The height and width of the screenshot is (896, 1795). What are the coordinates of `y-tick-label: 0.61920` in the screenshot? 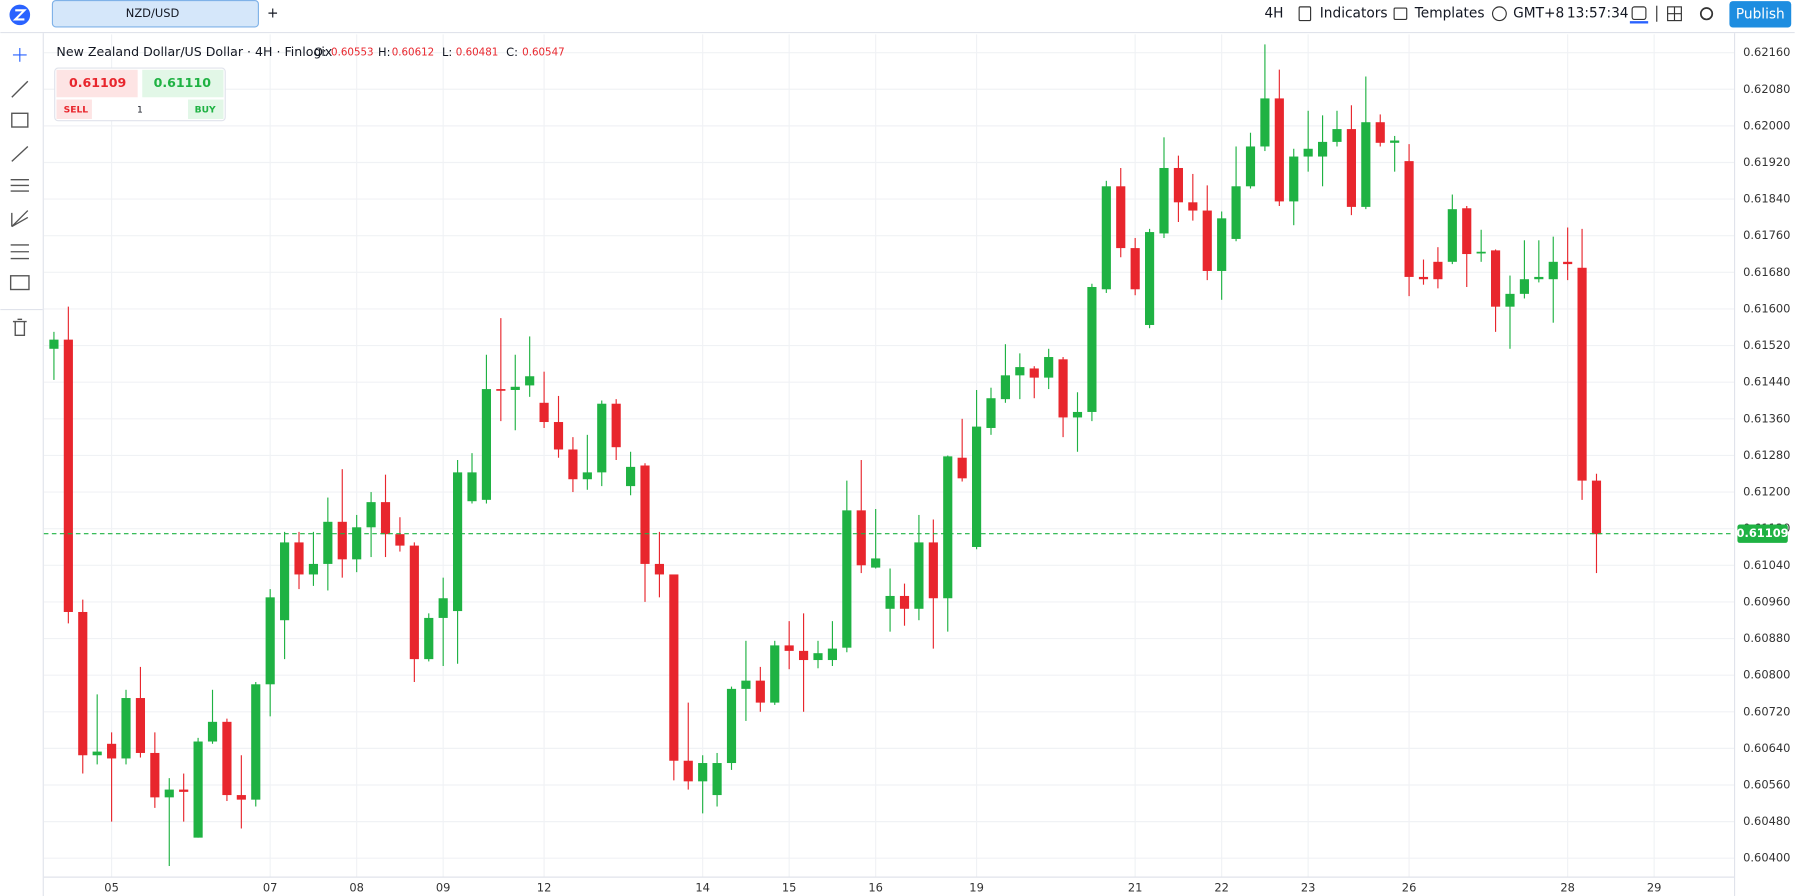 It's located at (1766, 162).